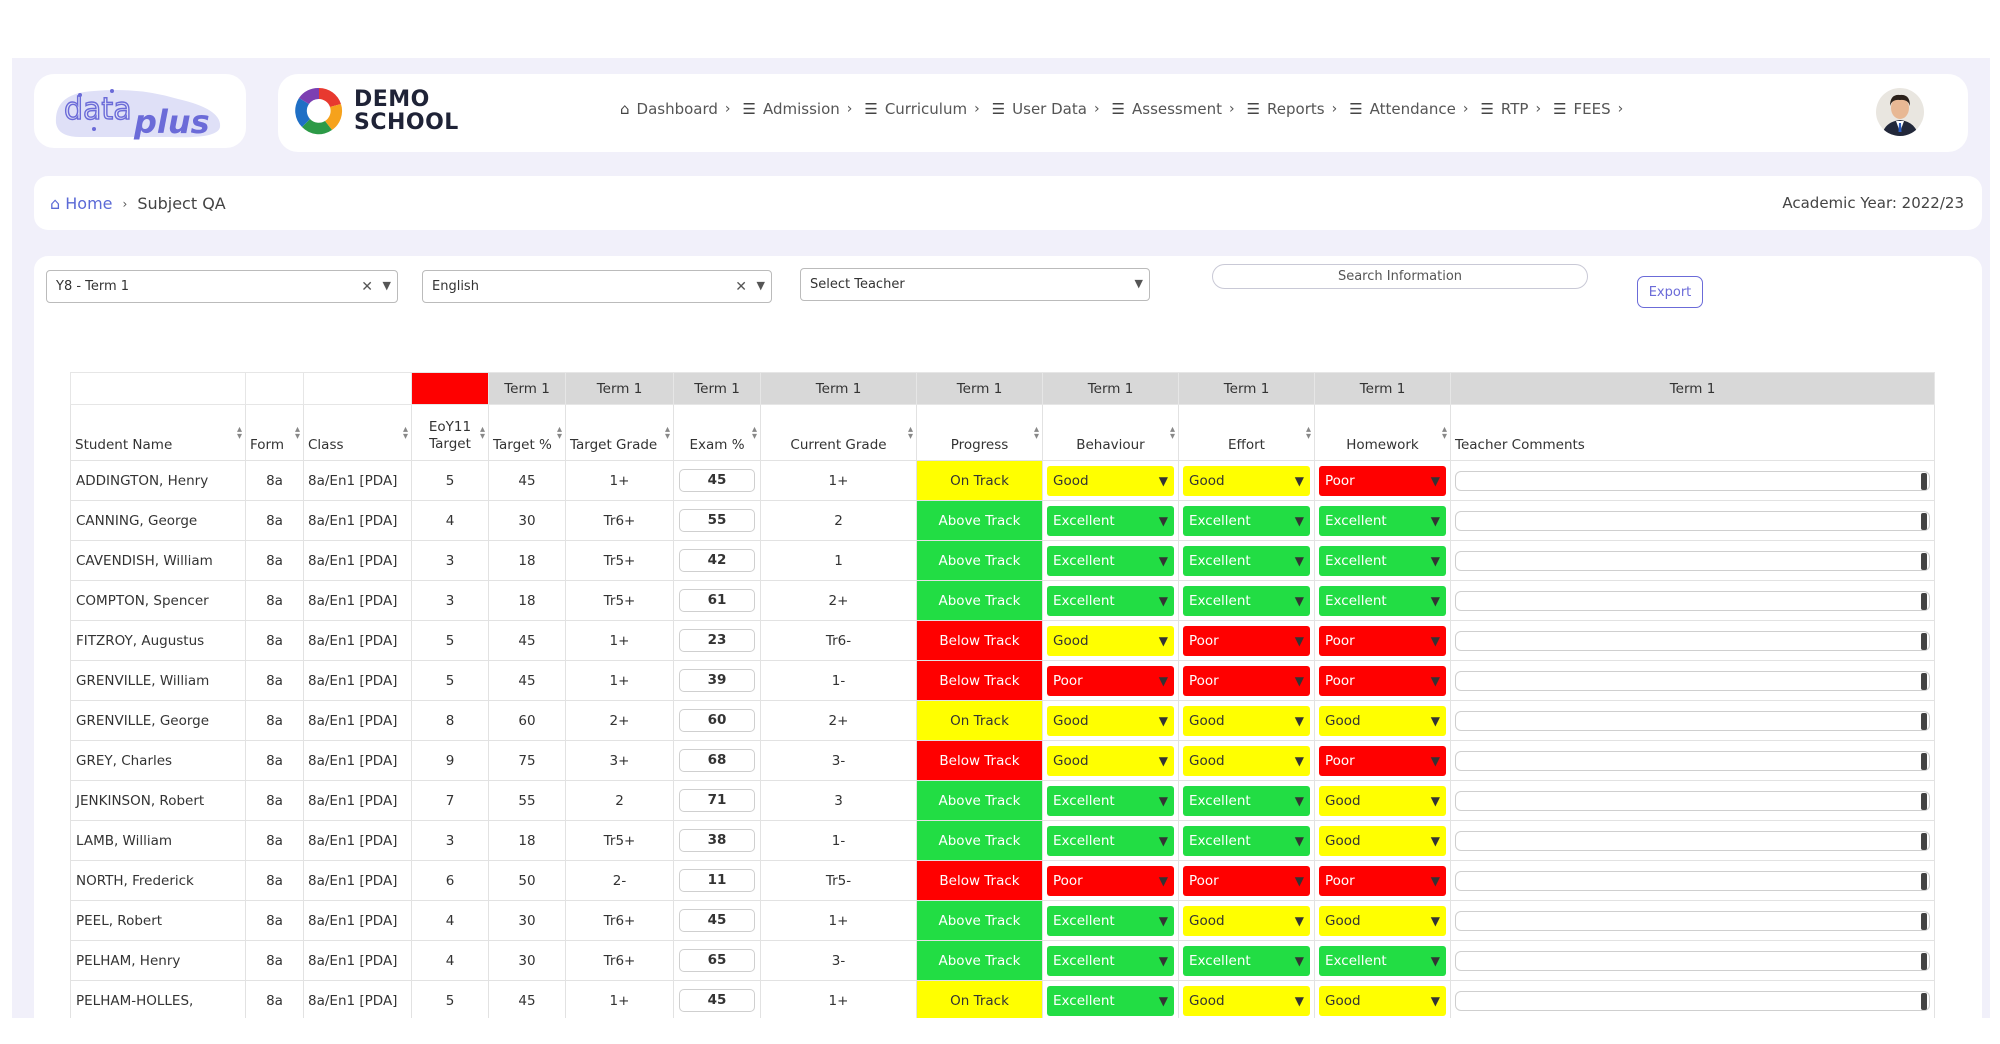 Image resolution: width=2000 pixels, height=1044 pixels. I want to click on exam-pct-input: 23, so click(717, 640).